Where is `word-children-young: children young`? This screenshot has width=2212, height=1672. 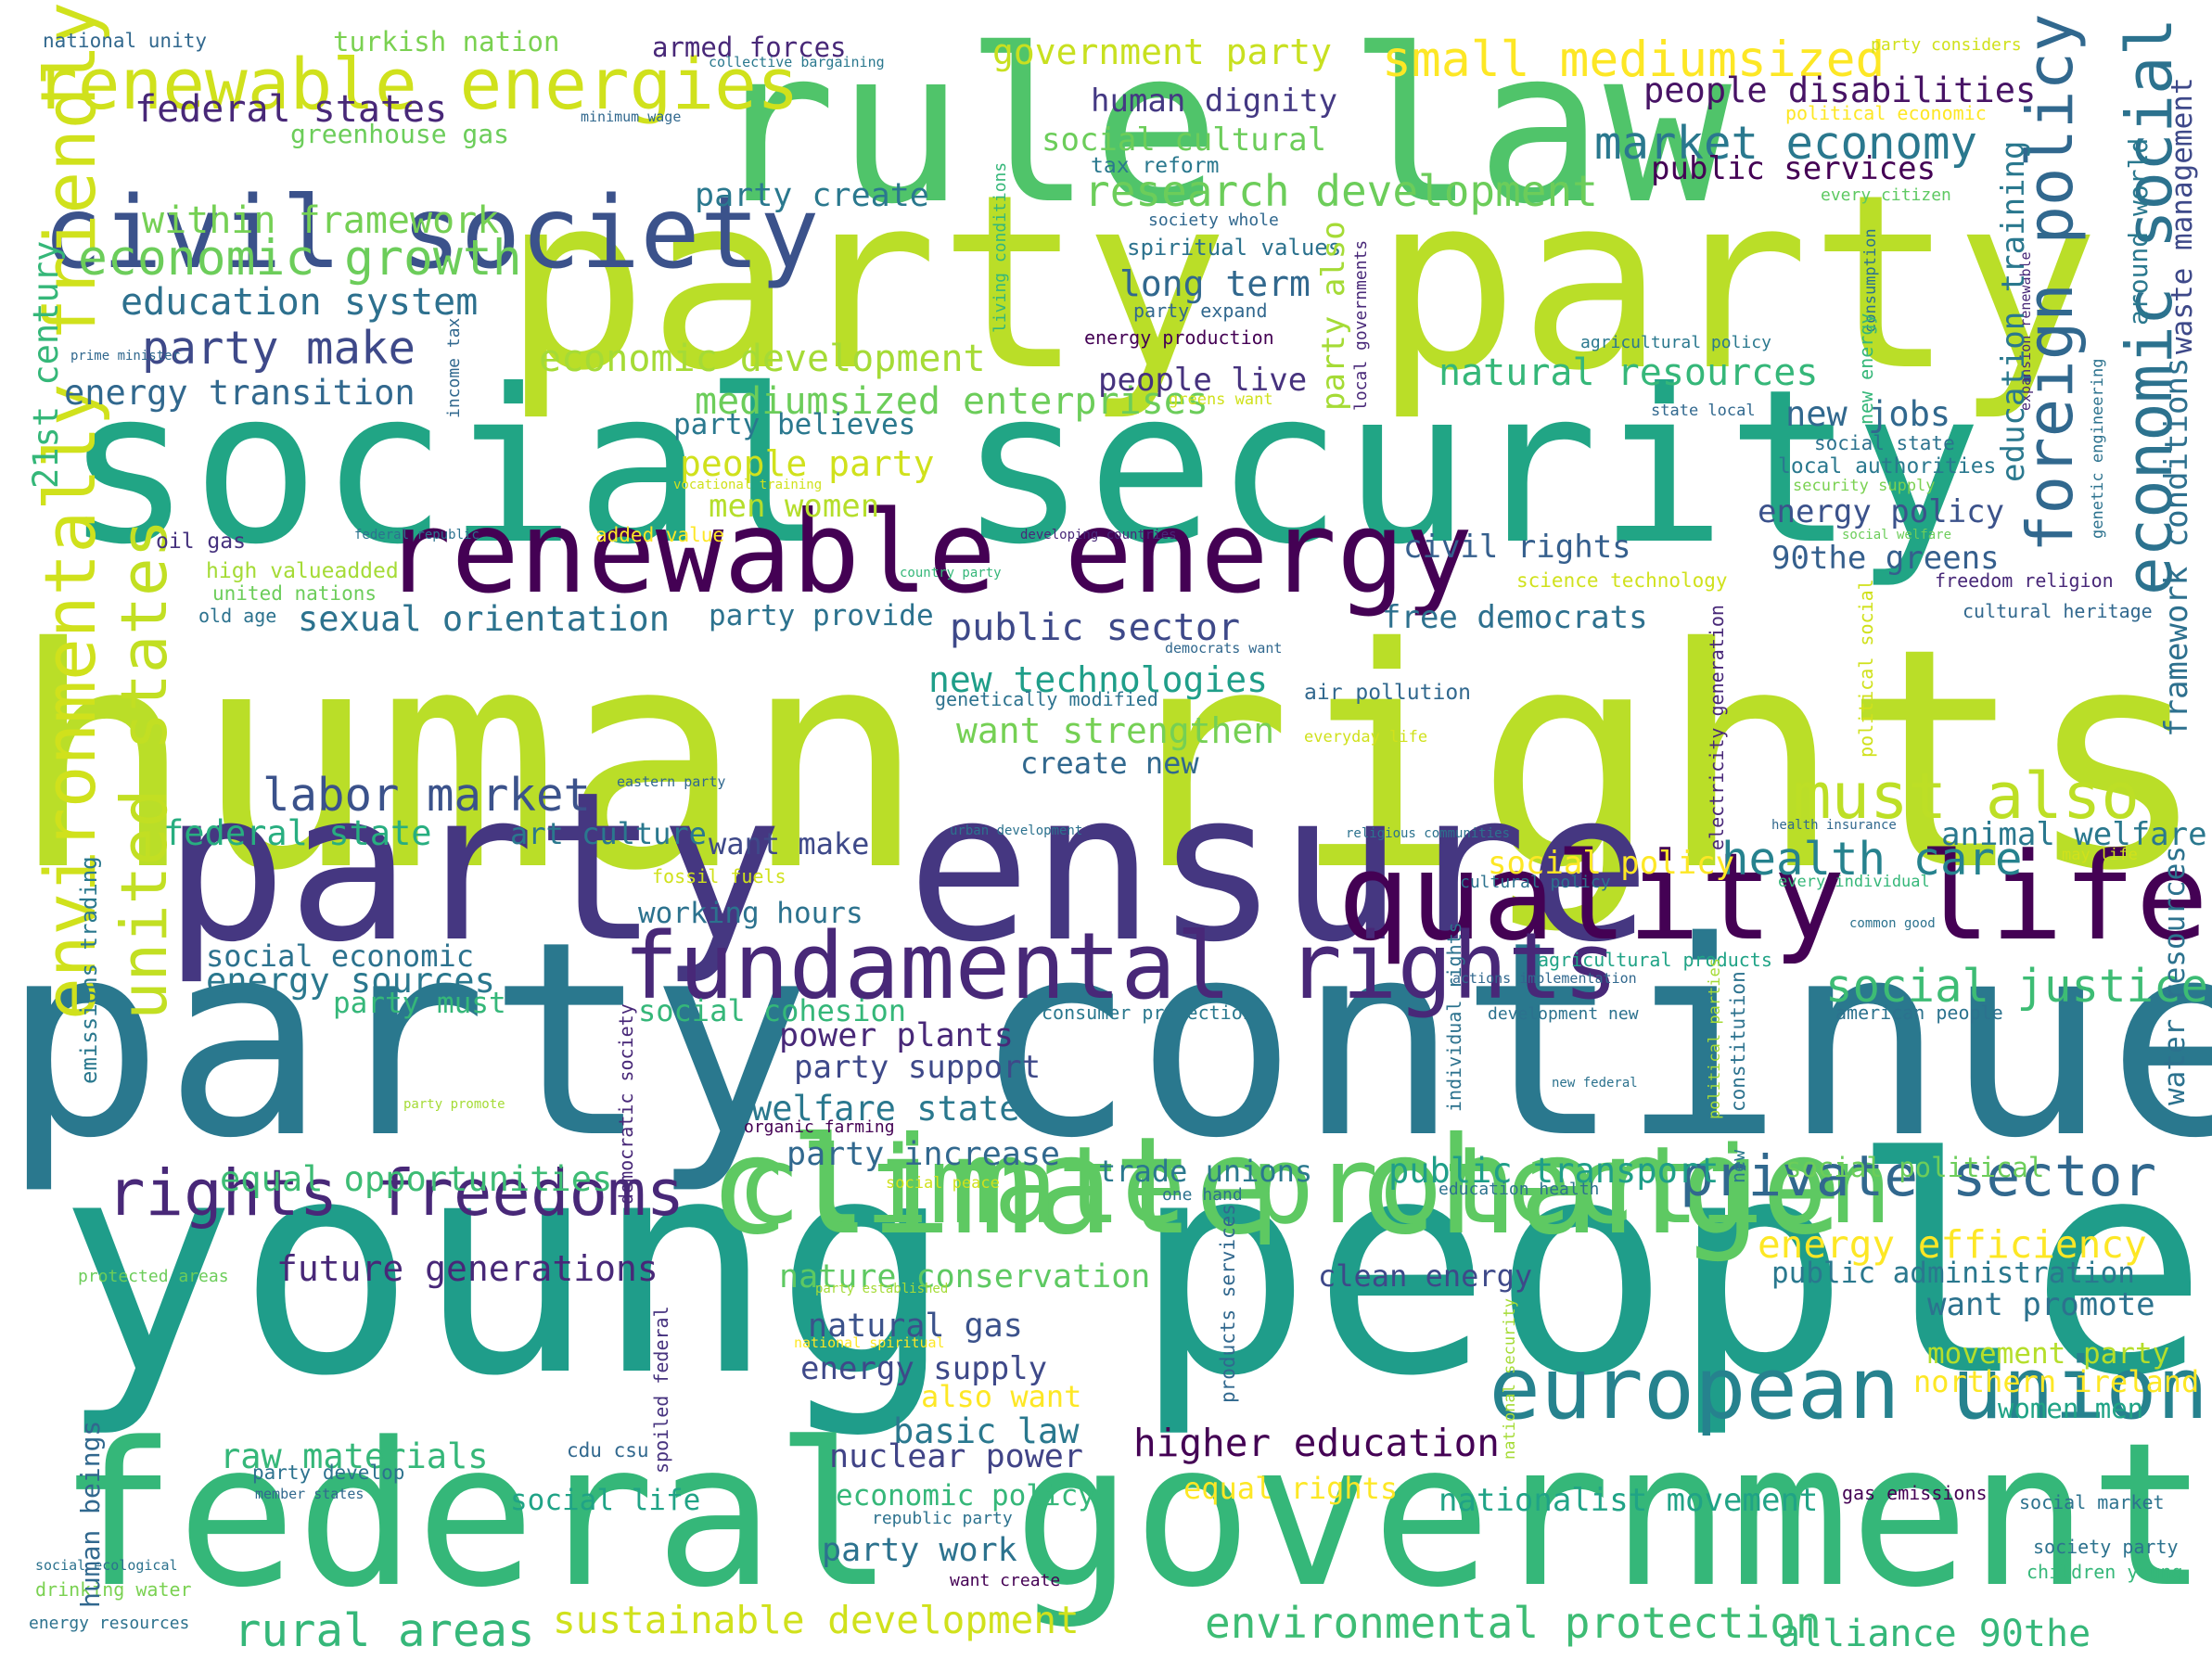
word-children-young: children young is located at coordinates (2105, 1572).